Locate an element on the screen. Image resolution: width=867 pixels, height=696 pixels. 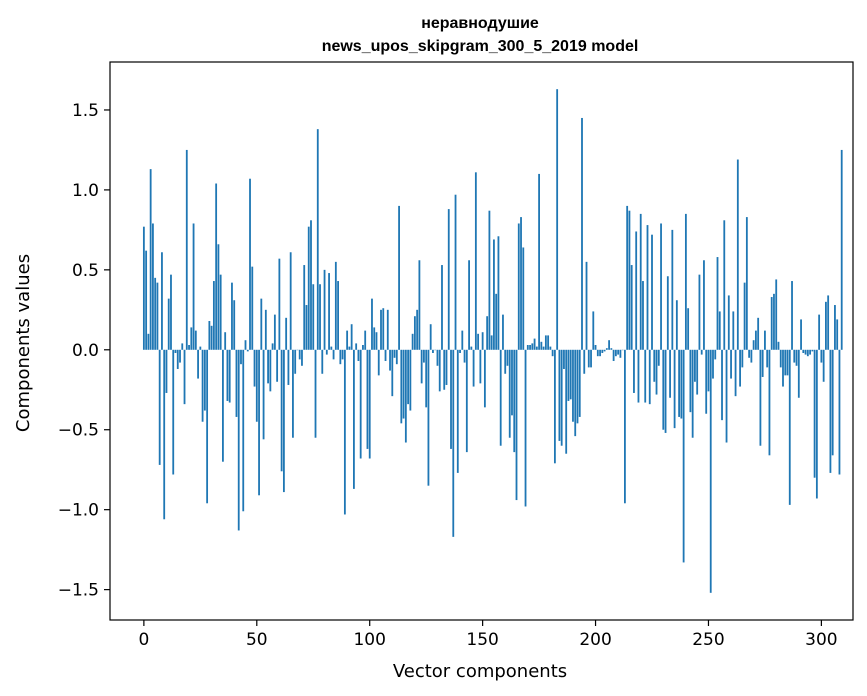
y-axis-label: Components values is located at coordinates (23, 343).